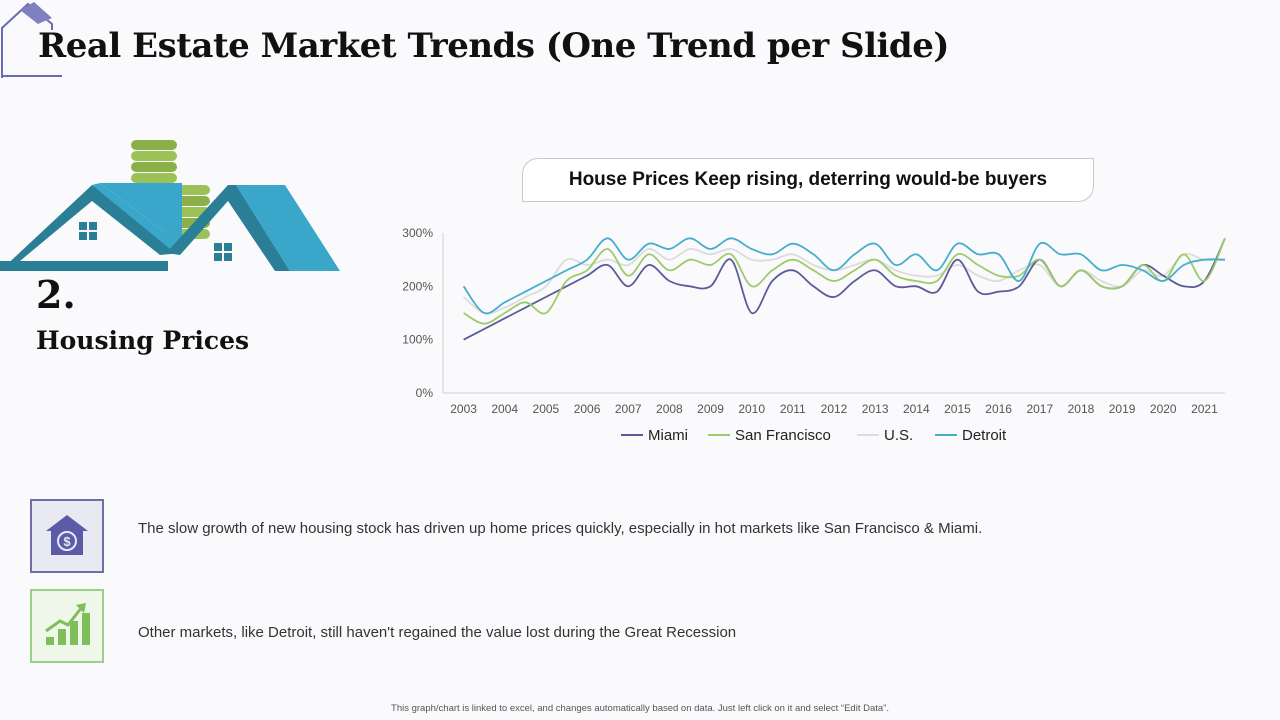  I want to click on house-dollar-icon: $, so click(67, 535).